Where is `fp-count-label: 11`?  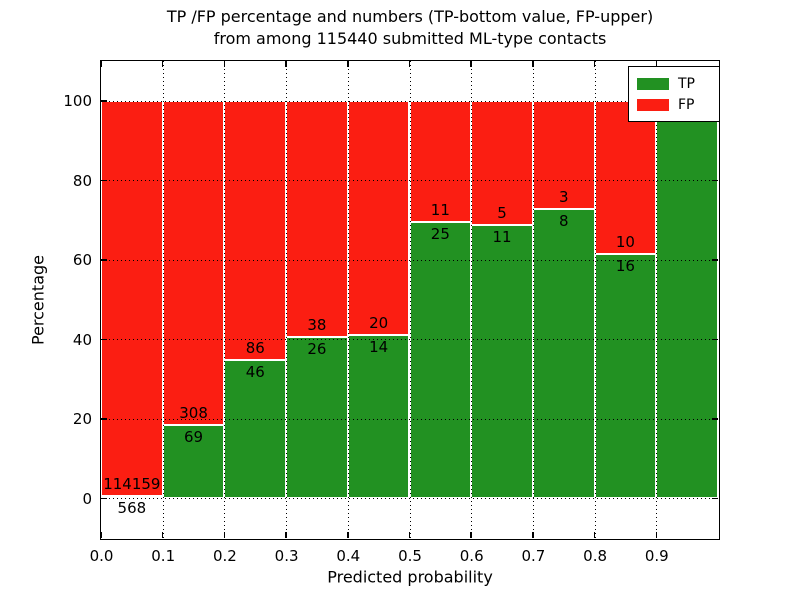 fp-count-label: 11 is located at coordinates (440, 210).